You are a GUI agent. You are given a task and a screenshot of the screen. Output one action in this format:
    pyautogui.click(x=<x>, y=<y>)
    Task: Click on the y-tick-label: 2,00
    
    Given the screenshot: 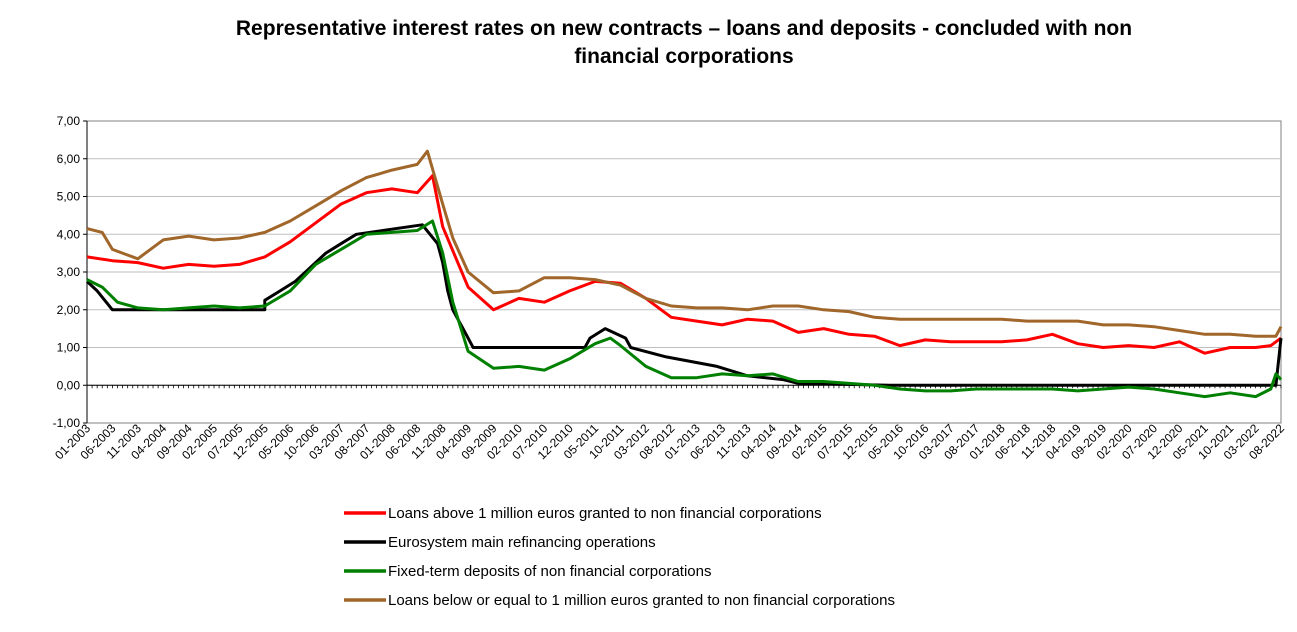 What is the action you would take?
    pyautogui.click(x=69, y=310)
    